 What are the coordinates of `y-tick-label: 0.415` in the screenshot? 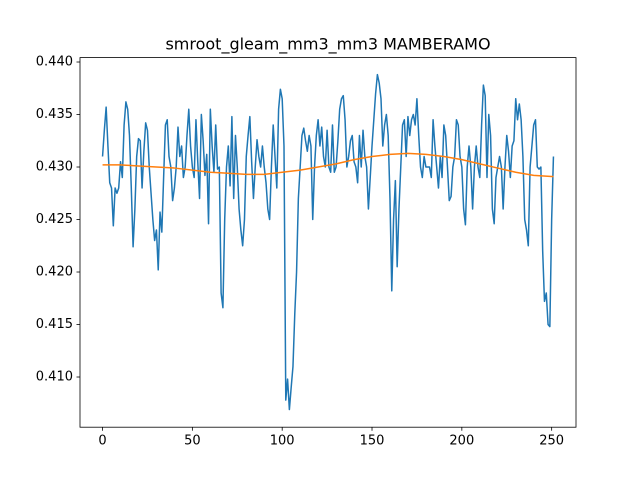 It's located at (54, 324).